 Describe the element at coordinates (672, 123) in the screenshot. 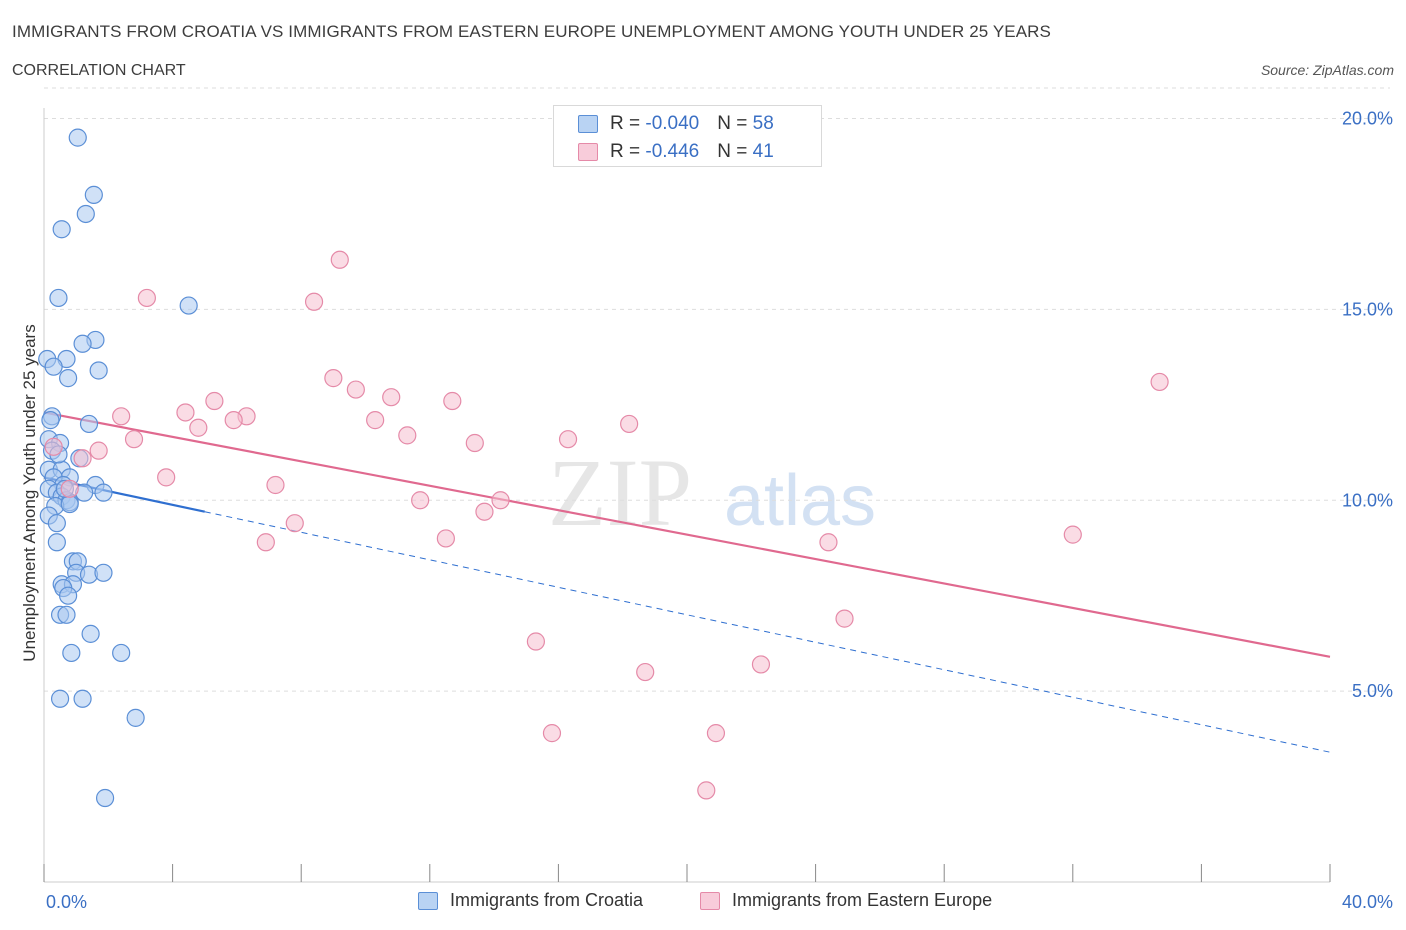

I see `r-value-1: -0.040` at that location.